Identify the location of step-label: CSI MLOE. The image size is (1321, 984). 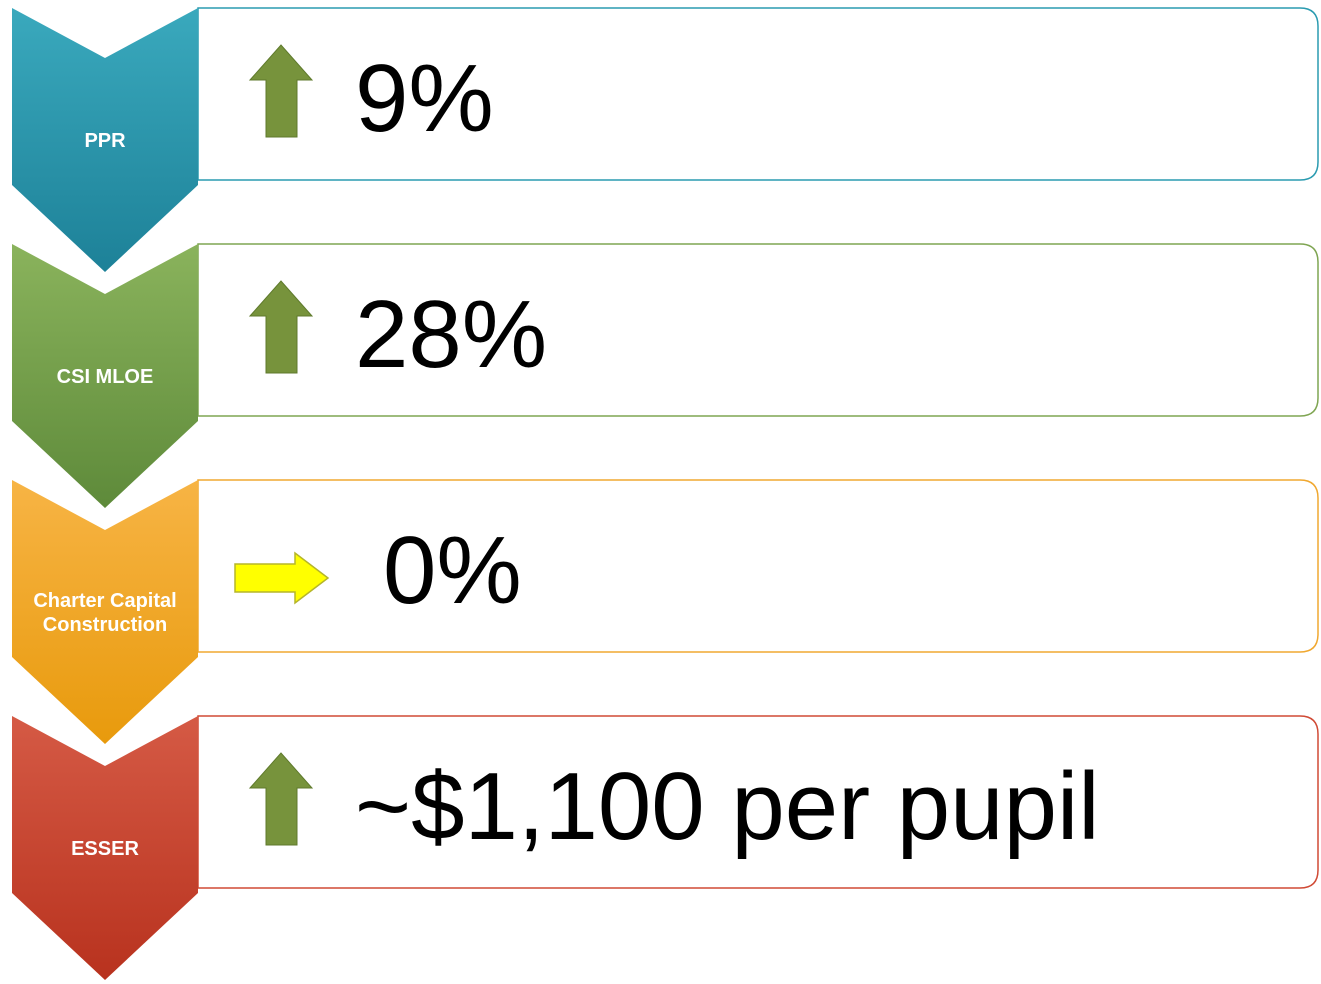
(105, 377).